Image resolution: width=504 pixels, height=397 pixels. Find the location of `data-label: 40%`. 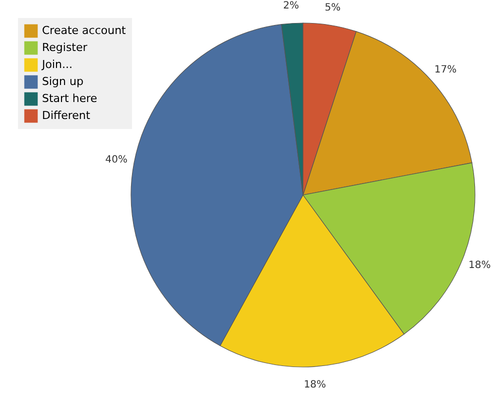

data-label: 40% is located at coordinates (116, 160).